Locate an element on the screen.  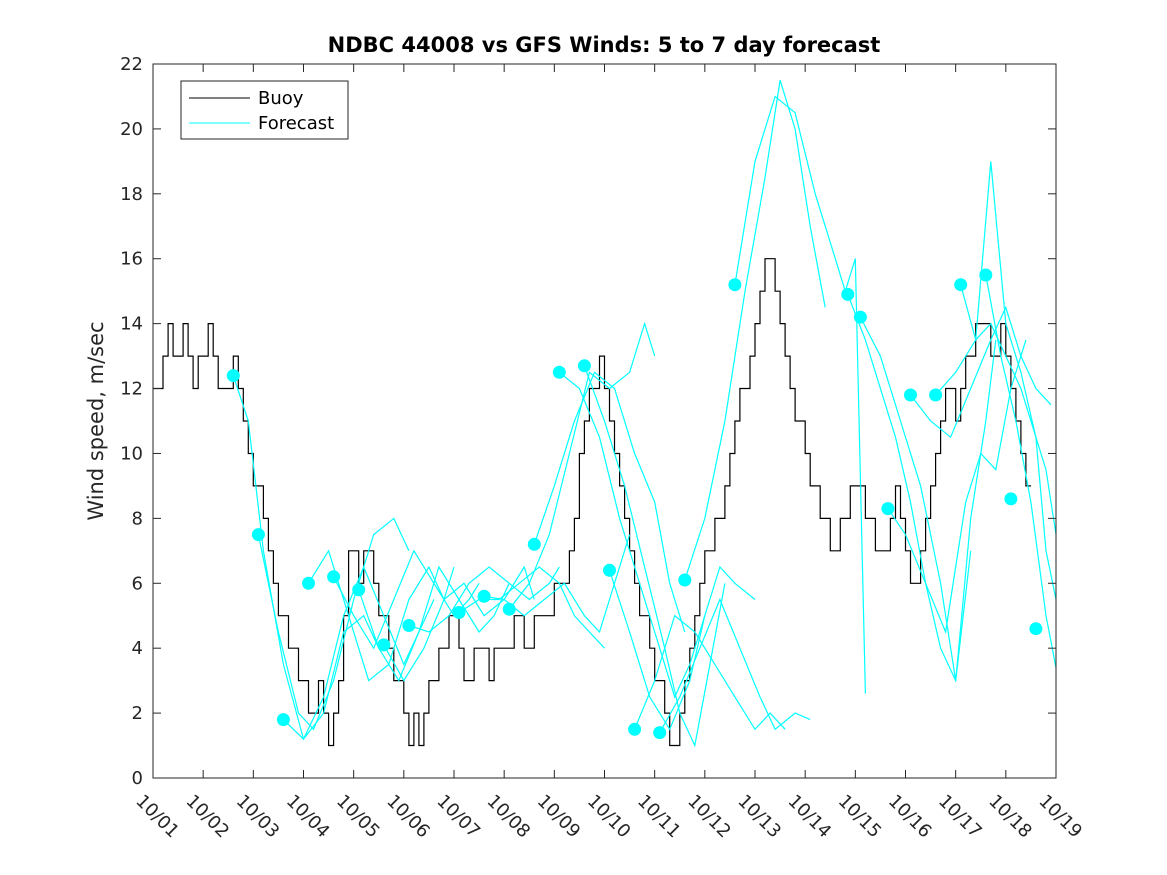
y-tick-label: 8 is located at coordinates (137, 518).